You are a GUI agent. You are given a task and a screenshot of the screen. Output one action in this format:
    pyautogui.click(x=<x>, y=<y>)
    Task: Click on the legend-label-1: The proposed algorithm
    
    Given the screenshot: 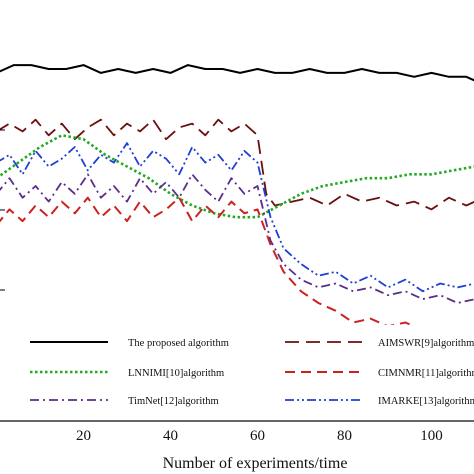 What is the action you would take?
    pyautogui.click(x=178, y=343)
    